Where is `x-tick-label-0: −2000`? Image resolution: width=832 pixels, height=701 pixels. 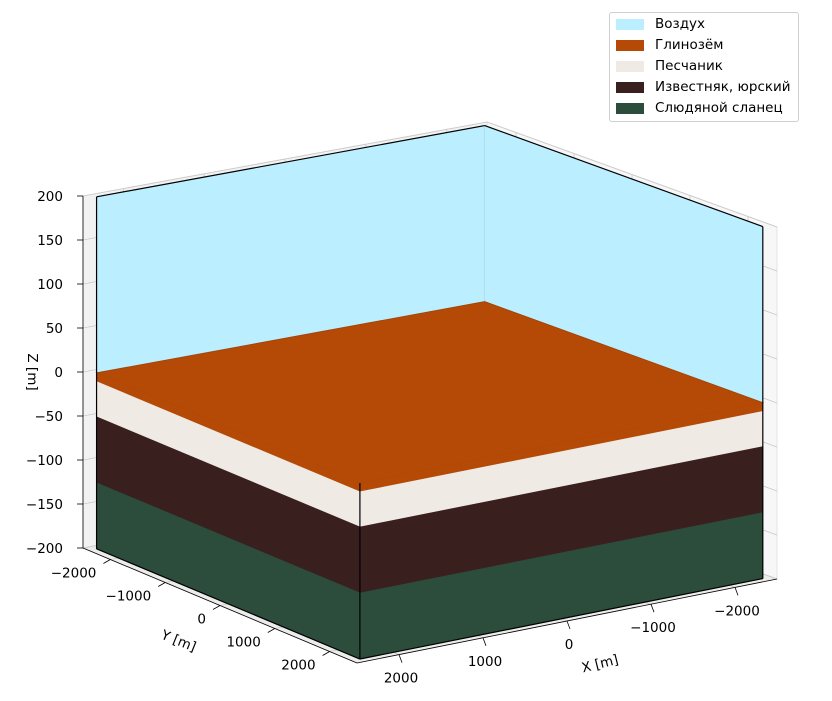 x-tick-label-0: −2000 is located at coordinates (737, 611).